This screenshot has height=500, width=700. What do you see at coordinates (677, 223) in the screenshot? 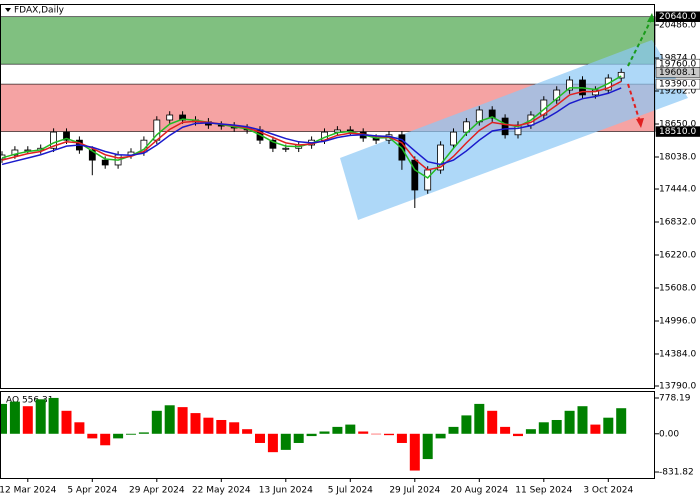
I see `y-tick-label: 16832.0` at bounding box center [677, 223].